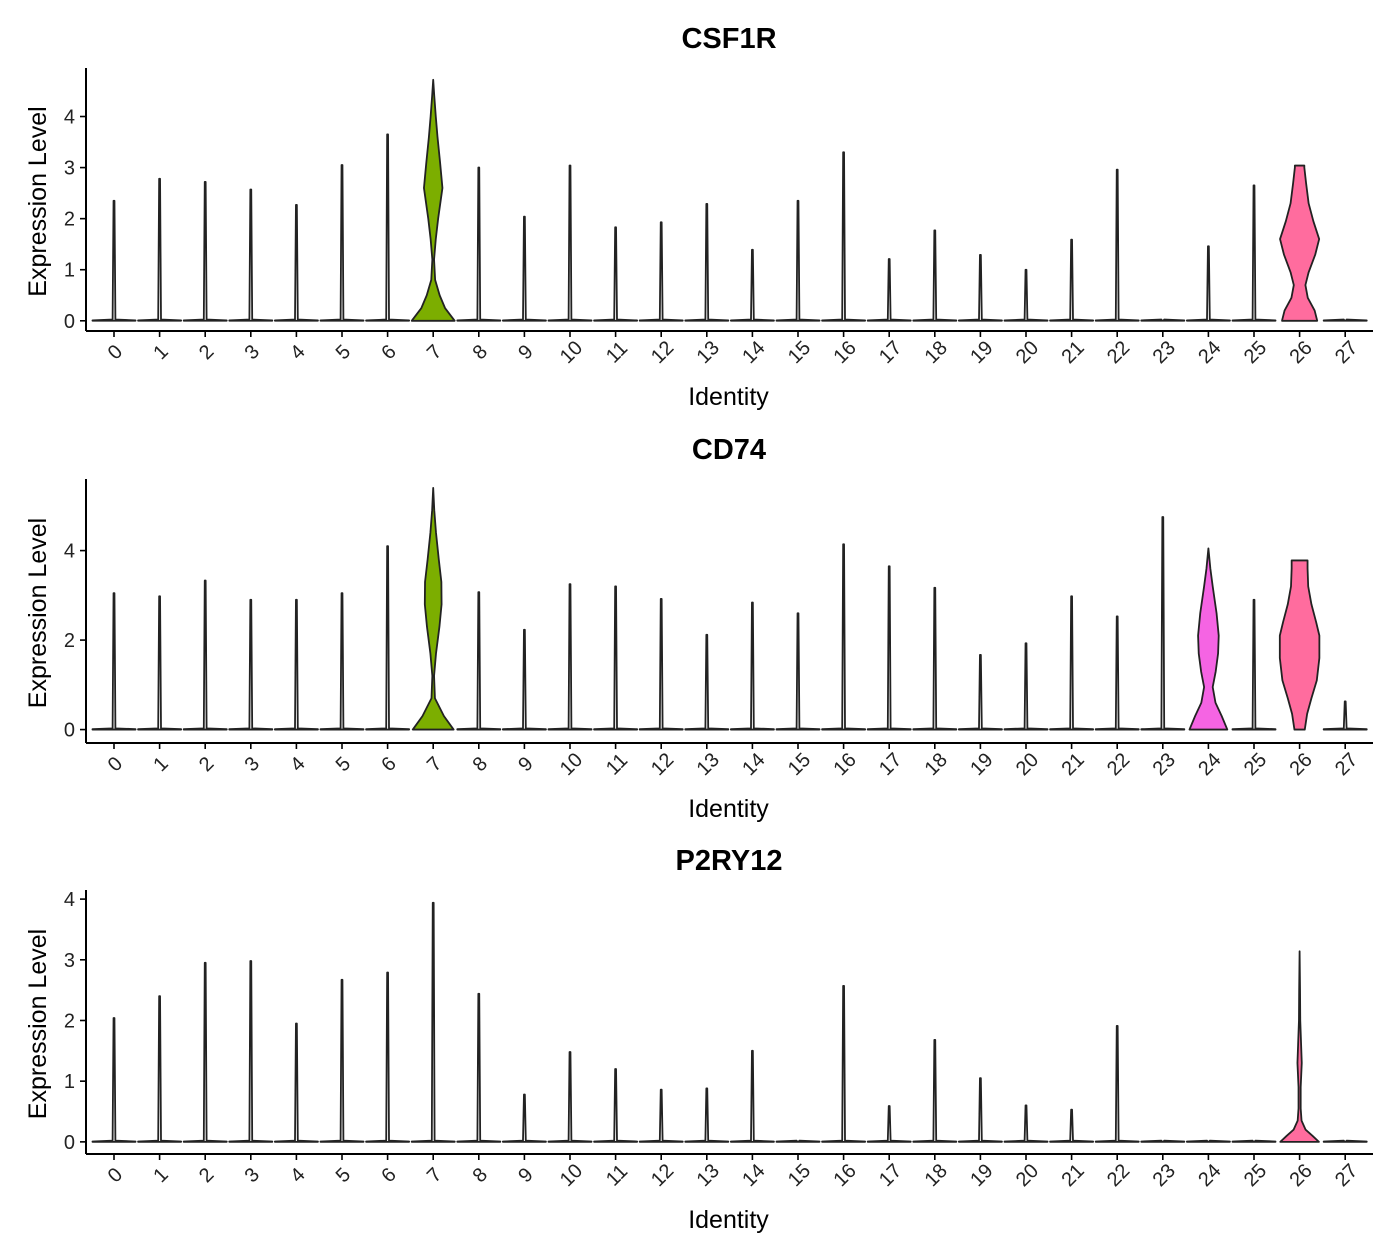  I want to click on x-axis-title: Identity, so click(728, 397).